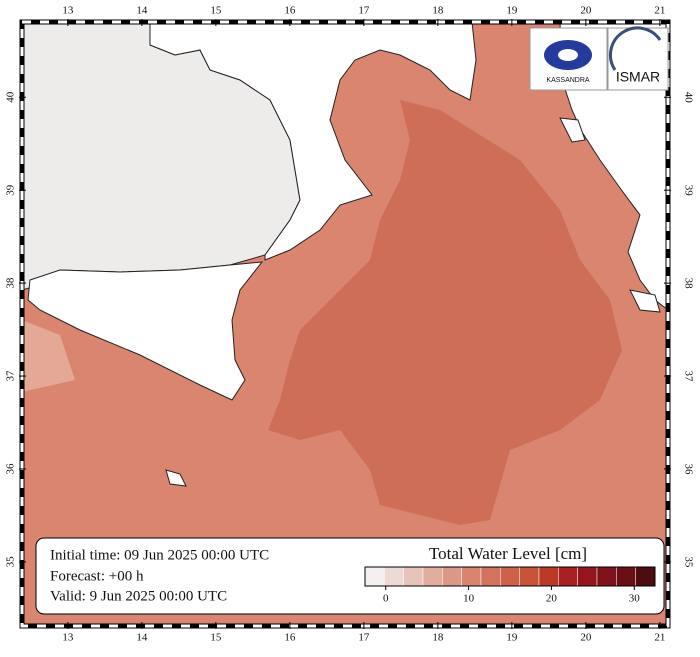 The height and width of the screenshot is (657, 700). What do you see at coordinates (508, 553) in the screenshot?
I see `colorbar-title: Total Water Level [cm]` at bounding box center [508, 553].